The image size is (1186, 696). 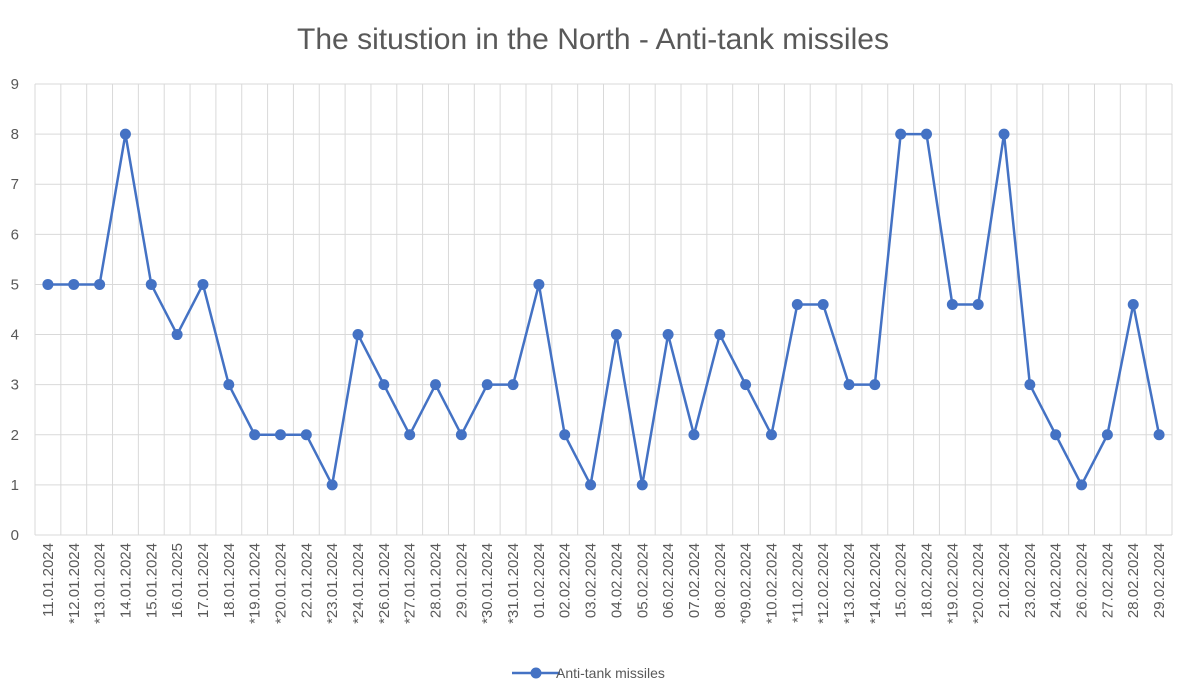 I want to click on y-tick-label: 6, so click(x=15, y=234).